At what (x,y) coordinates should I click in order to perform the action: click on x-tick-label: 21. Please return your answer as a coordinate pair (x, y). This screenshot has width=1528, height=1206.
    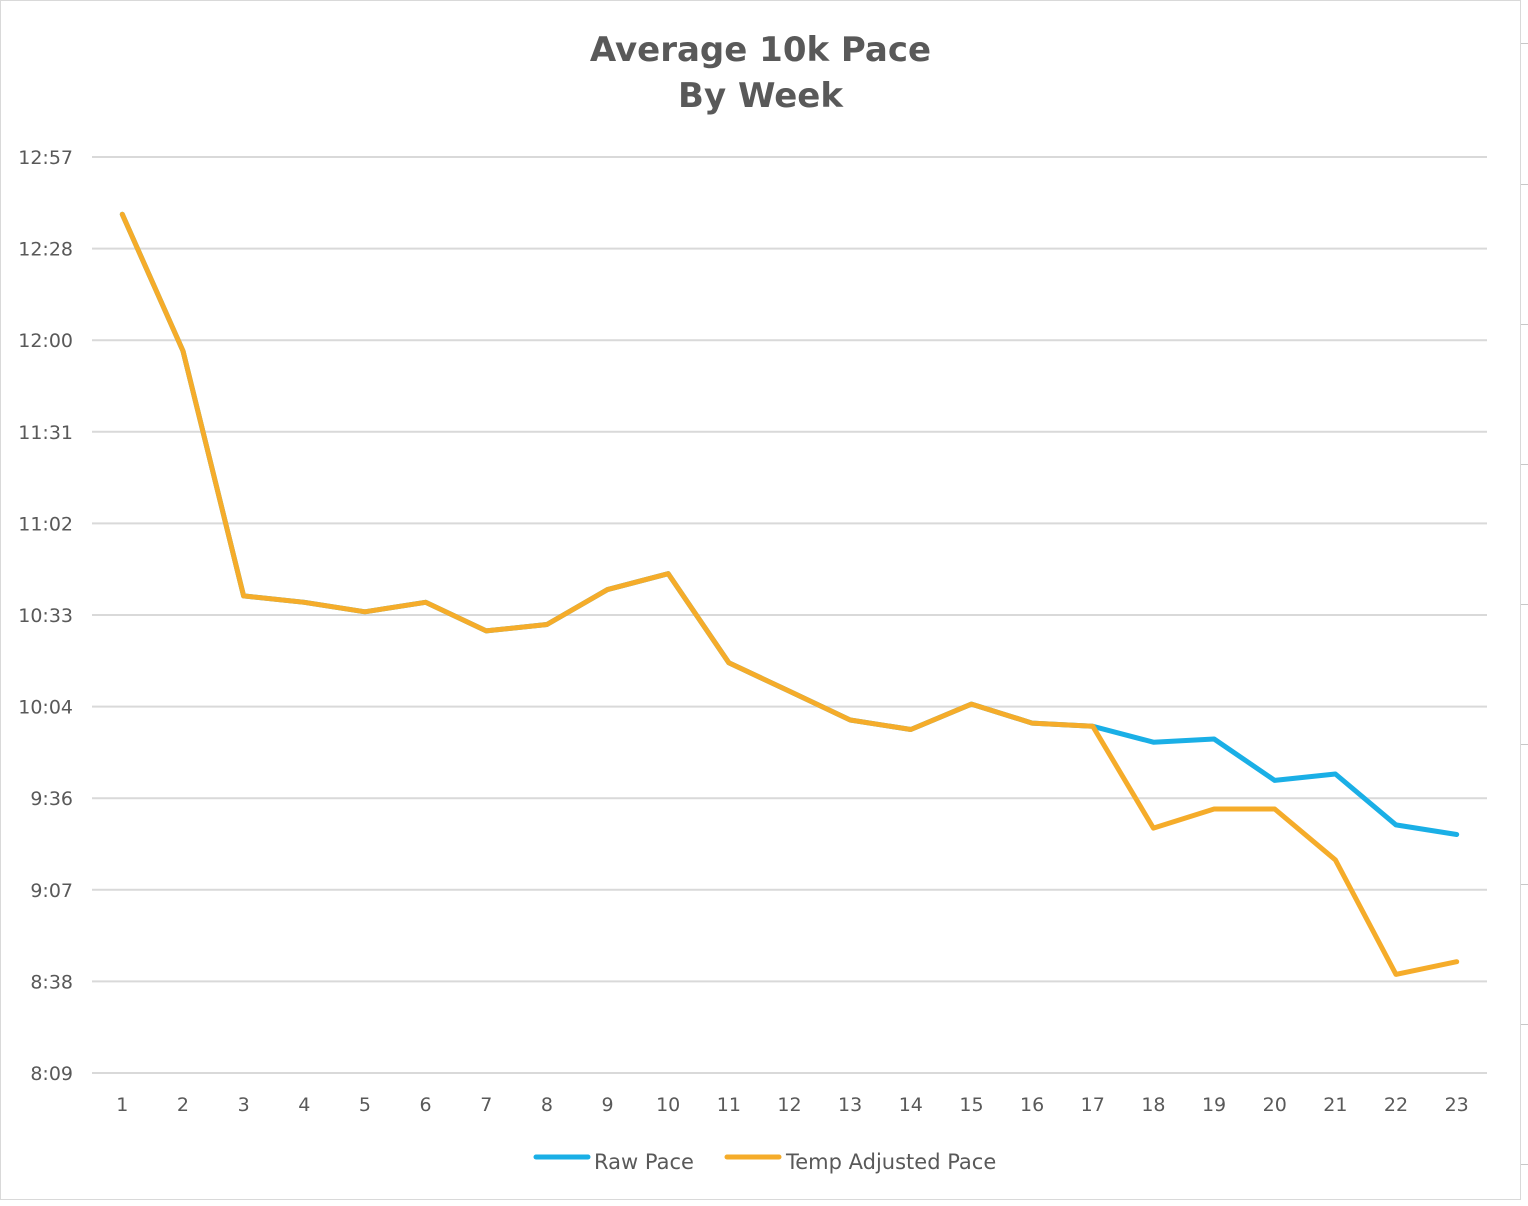
    Looking at the image, I should click on (1335, 1105).